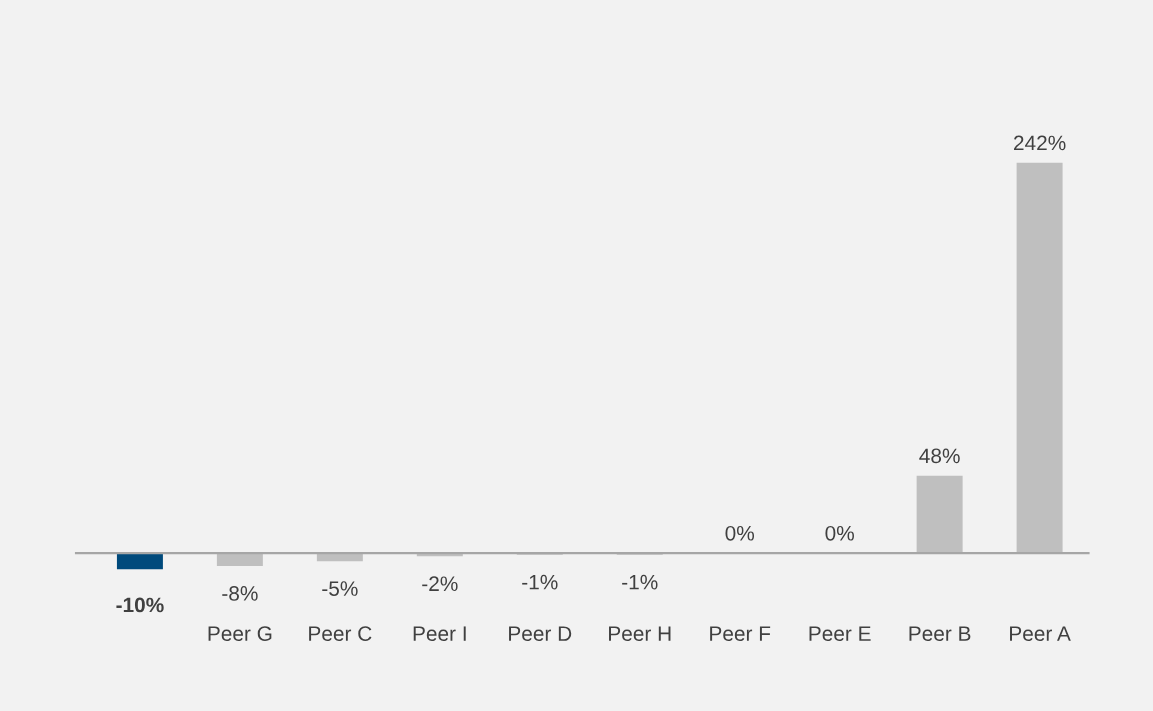 This screenshot has height=711, width=1153. I want to click on x-tick-label: Peer F, so click(740, 633).